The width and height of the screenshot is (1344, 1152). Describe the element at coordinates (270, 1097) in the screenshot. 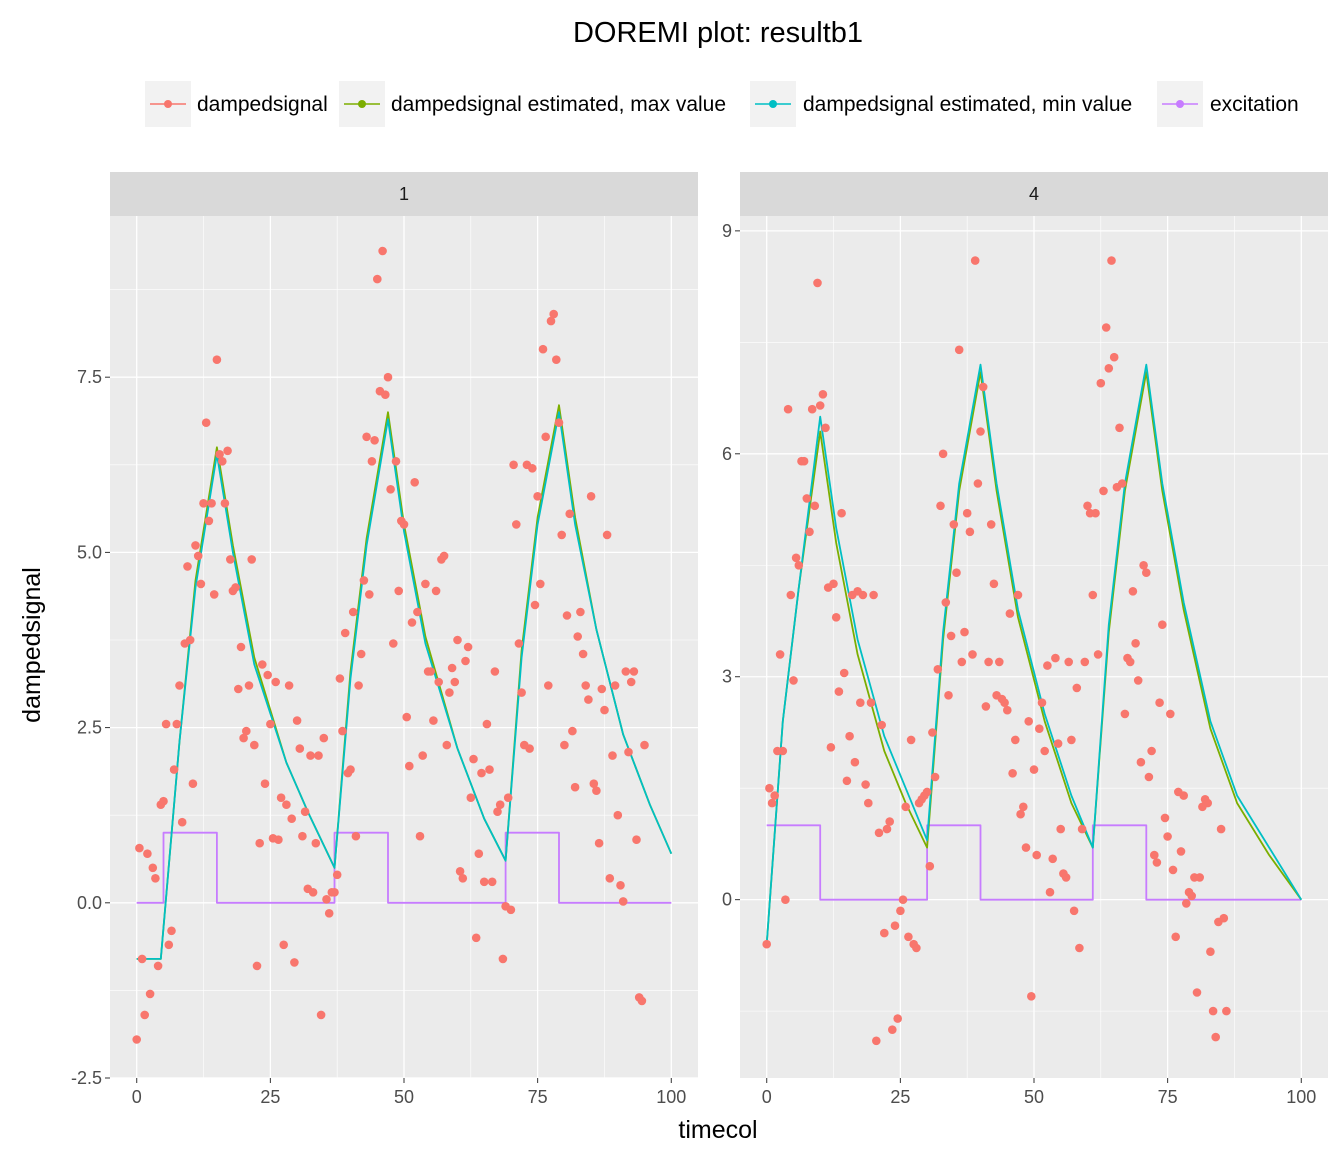

I see `x-tick-label: 25` at that location.